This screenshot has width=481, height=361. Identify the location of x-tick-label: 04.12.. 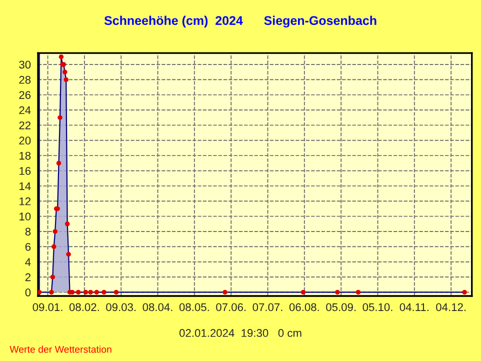
(451, 307).